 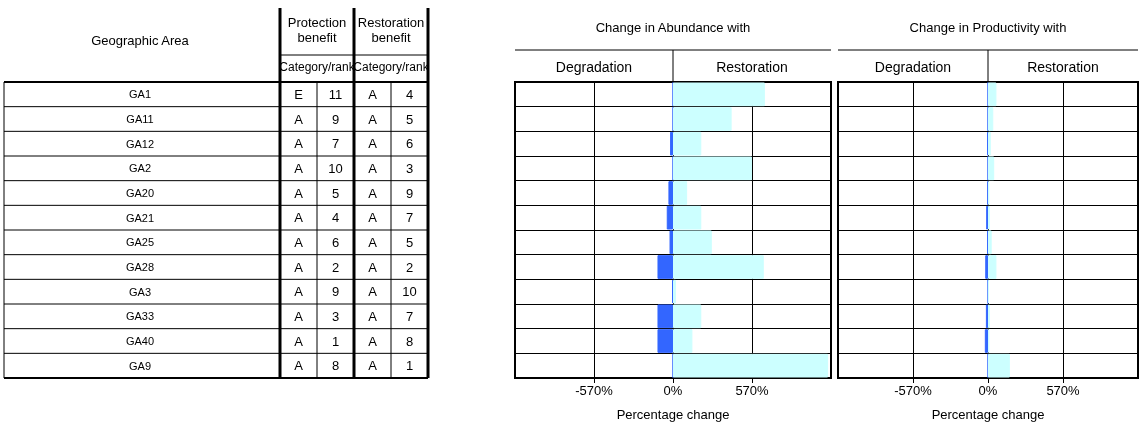 What do you see at coordinates (140, 168) in the screenshot?
I see `category-label: GA2` at bounding box center [140, 168].